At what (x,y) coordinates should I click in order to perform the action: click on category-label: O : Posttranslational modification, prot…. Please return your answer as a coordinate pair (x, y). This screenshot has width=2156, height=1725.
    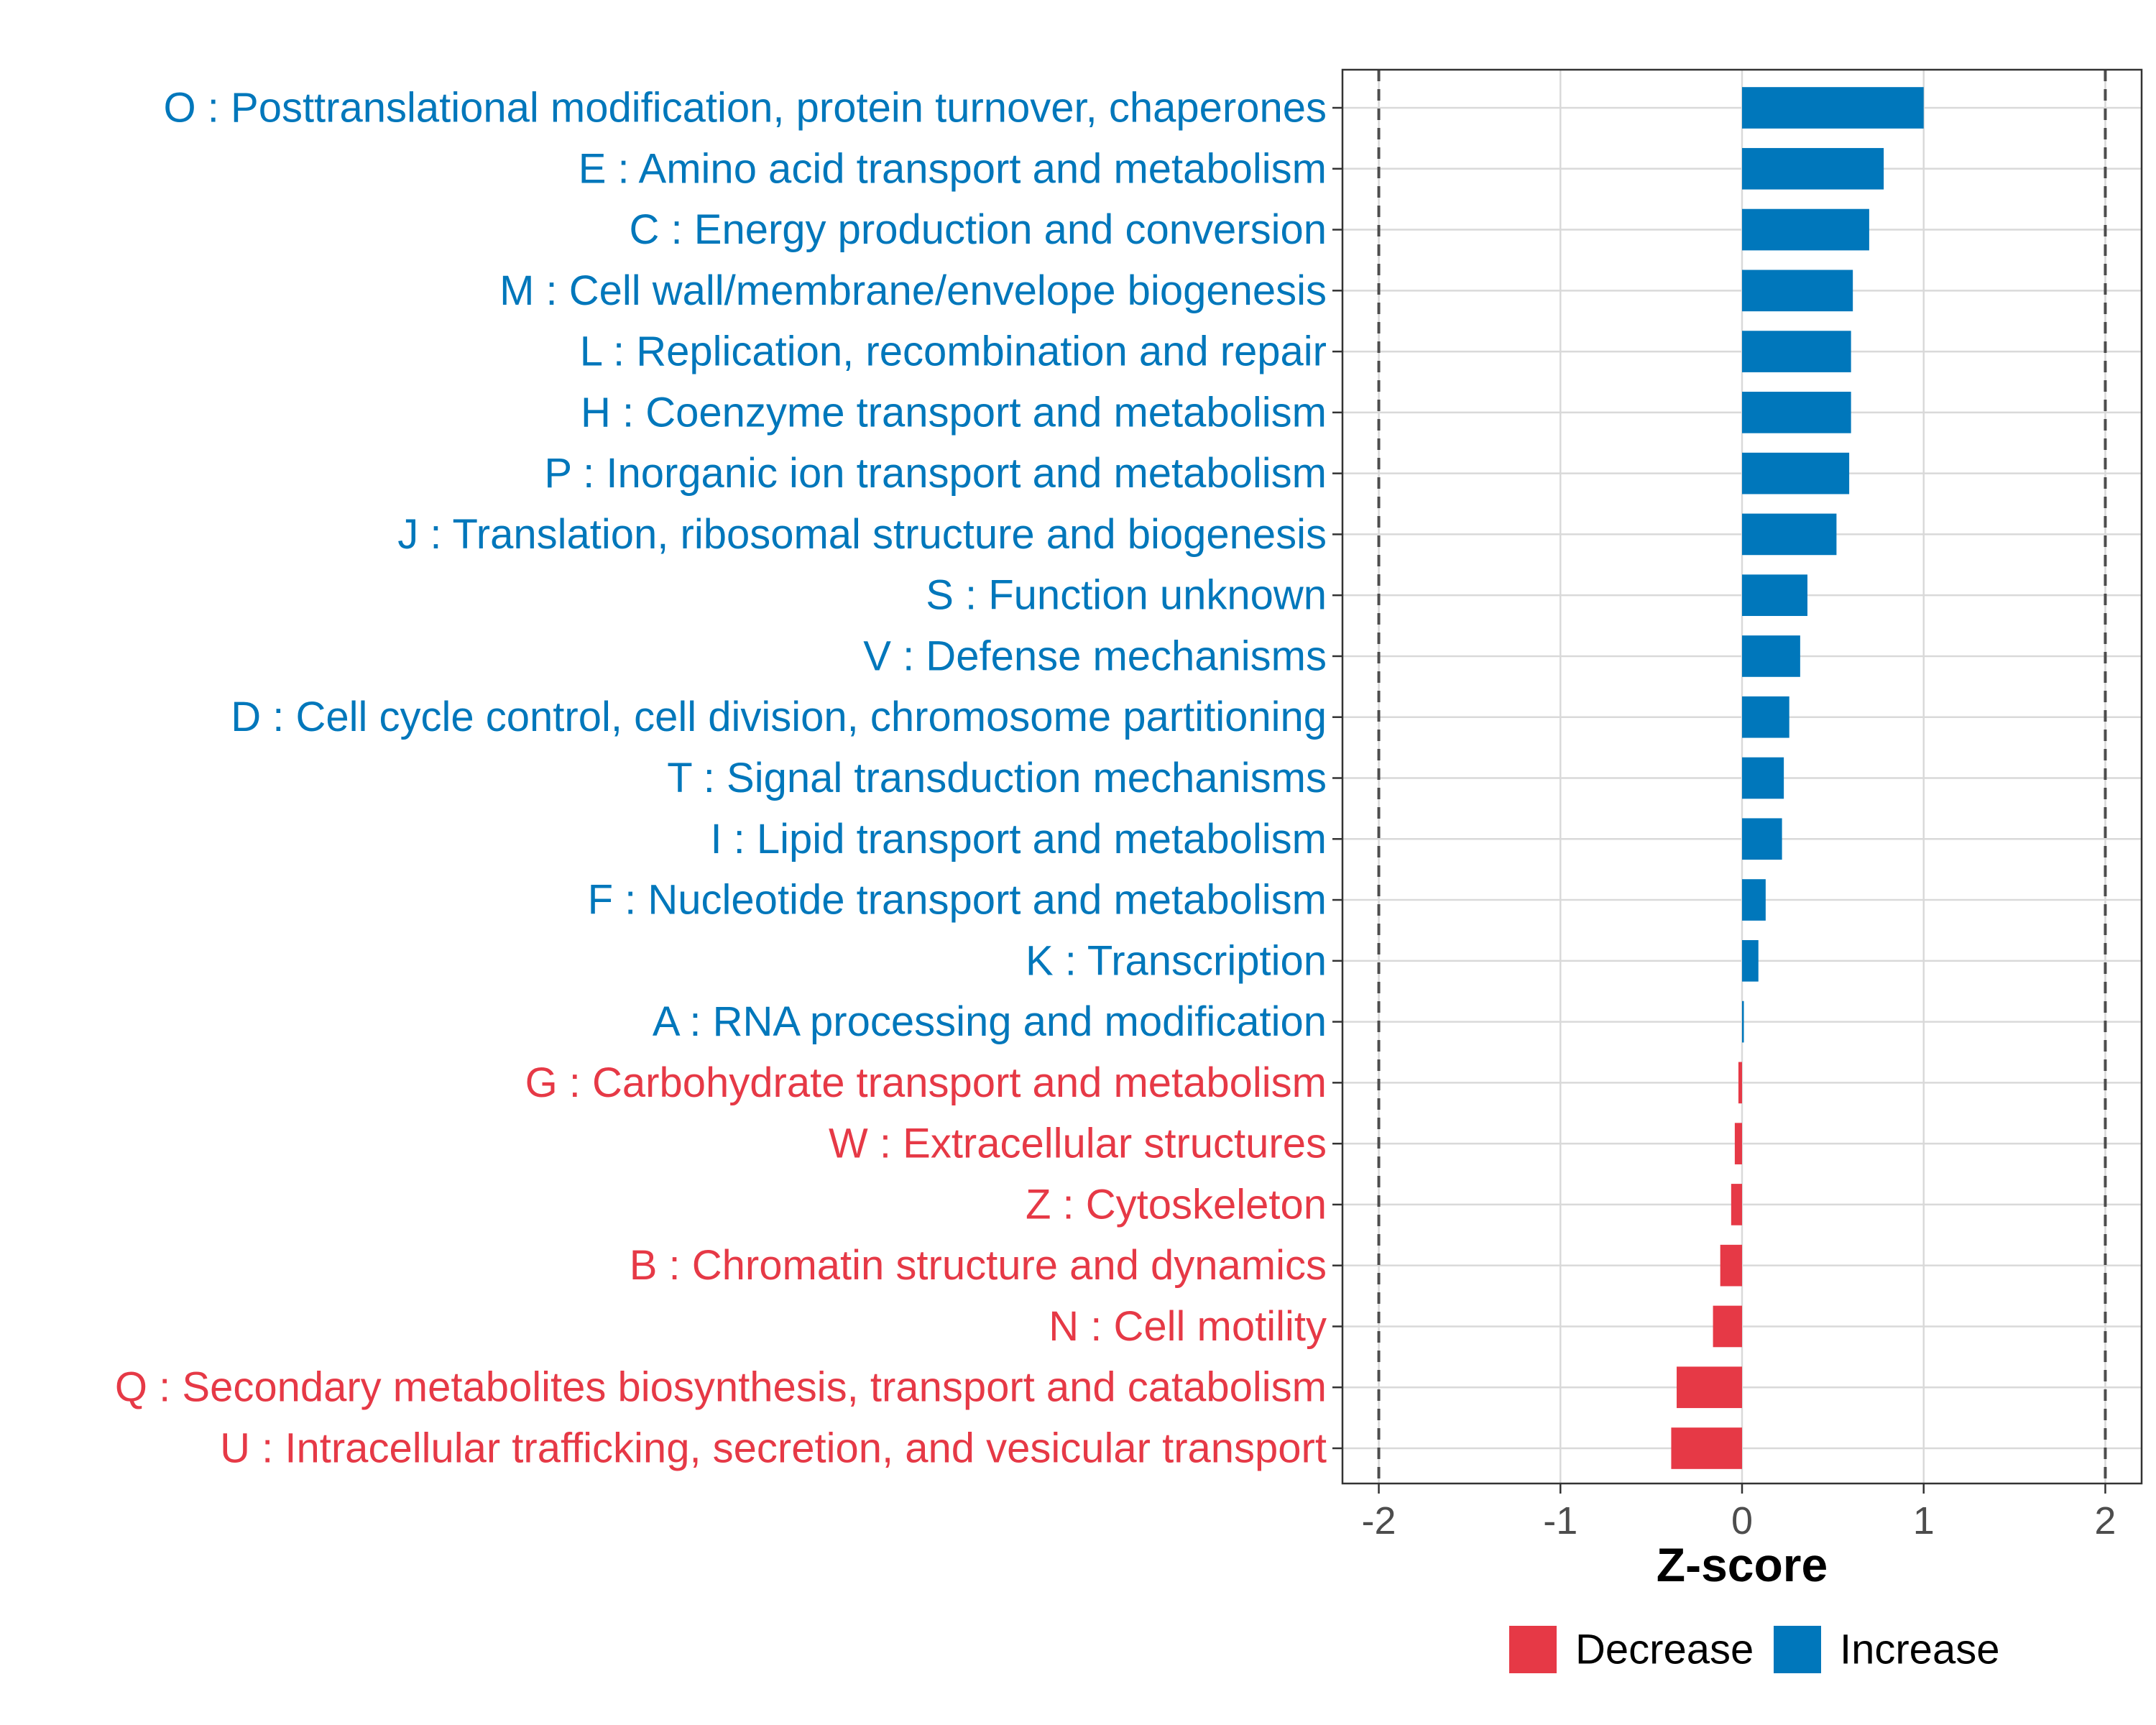
    Looking at the image, I should click on (745, 108).